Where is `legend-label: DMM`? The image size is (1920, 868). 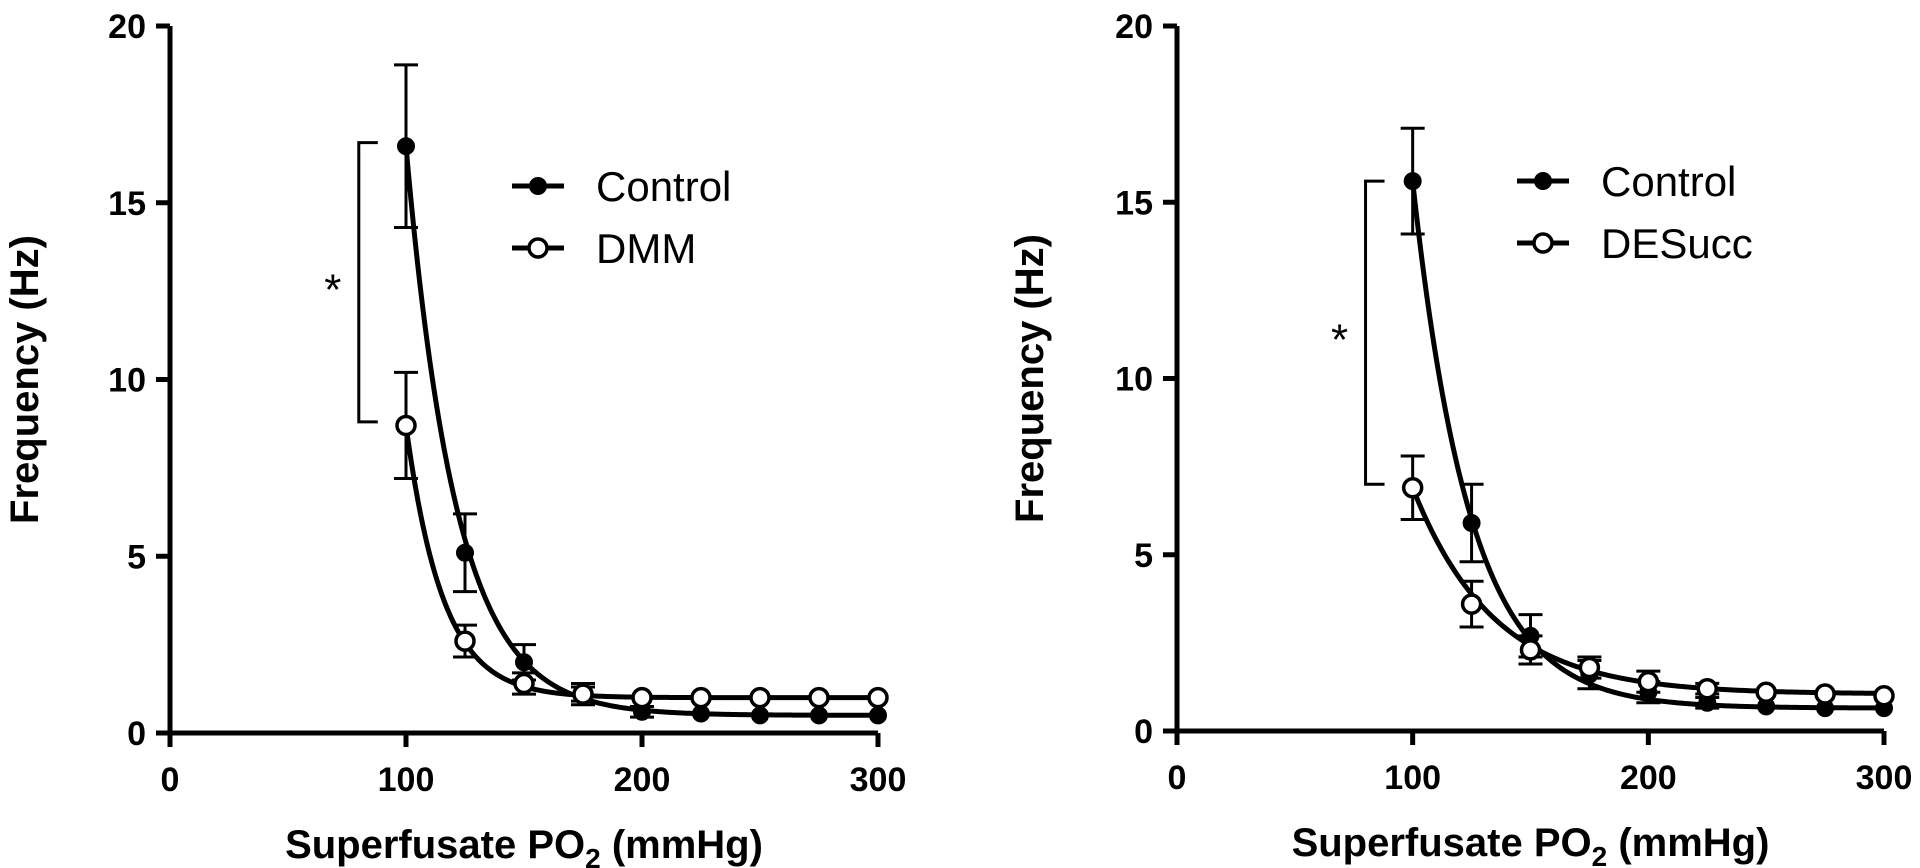
legend-label: DMM is located at coordinates (646, 248).